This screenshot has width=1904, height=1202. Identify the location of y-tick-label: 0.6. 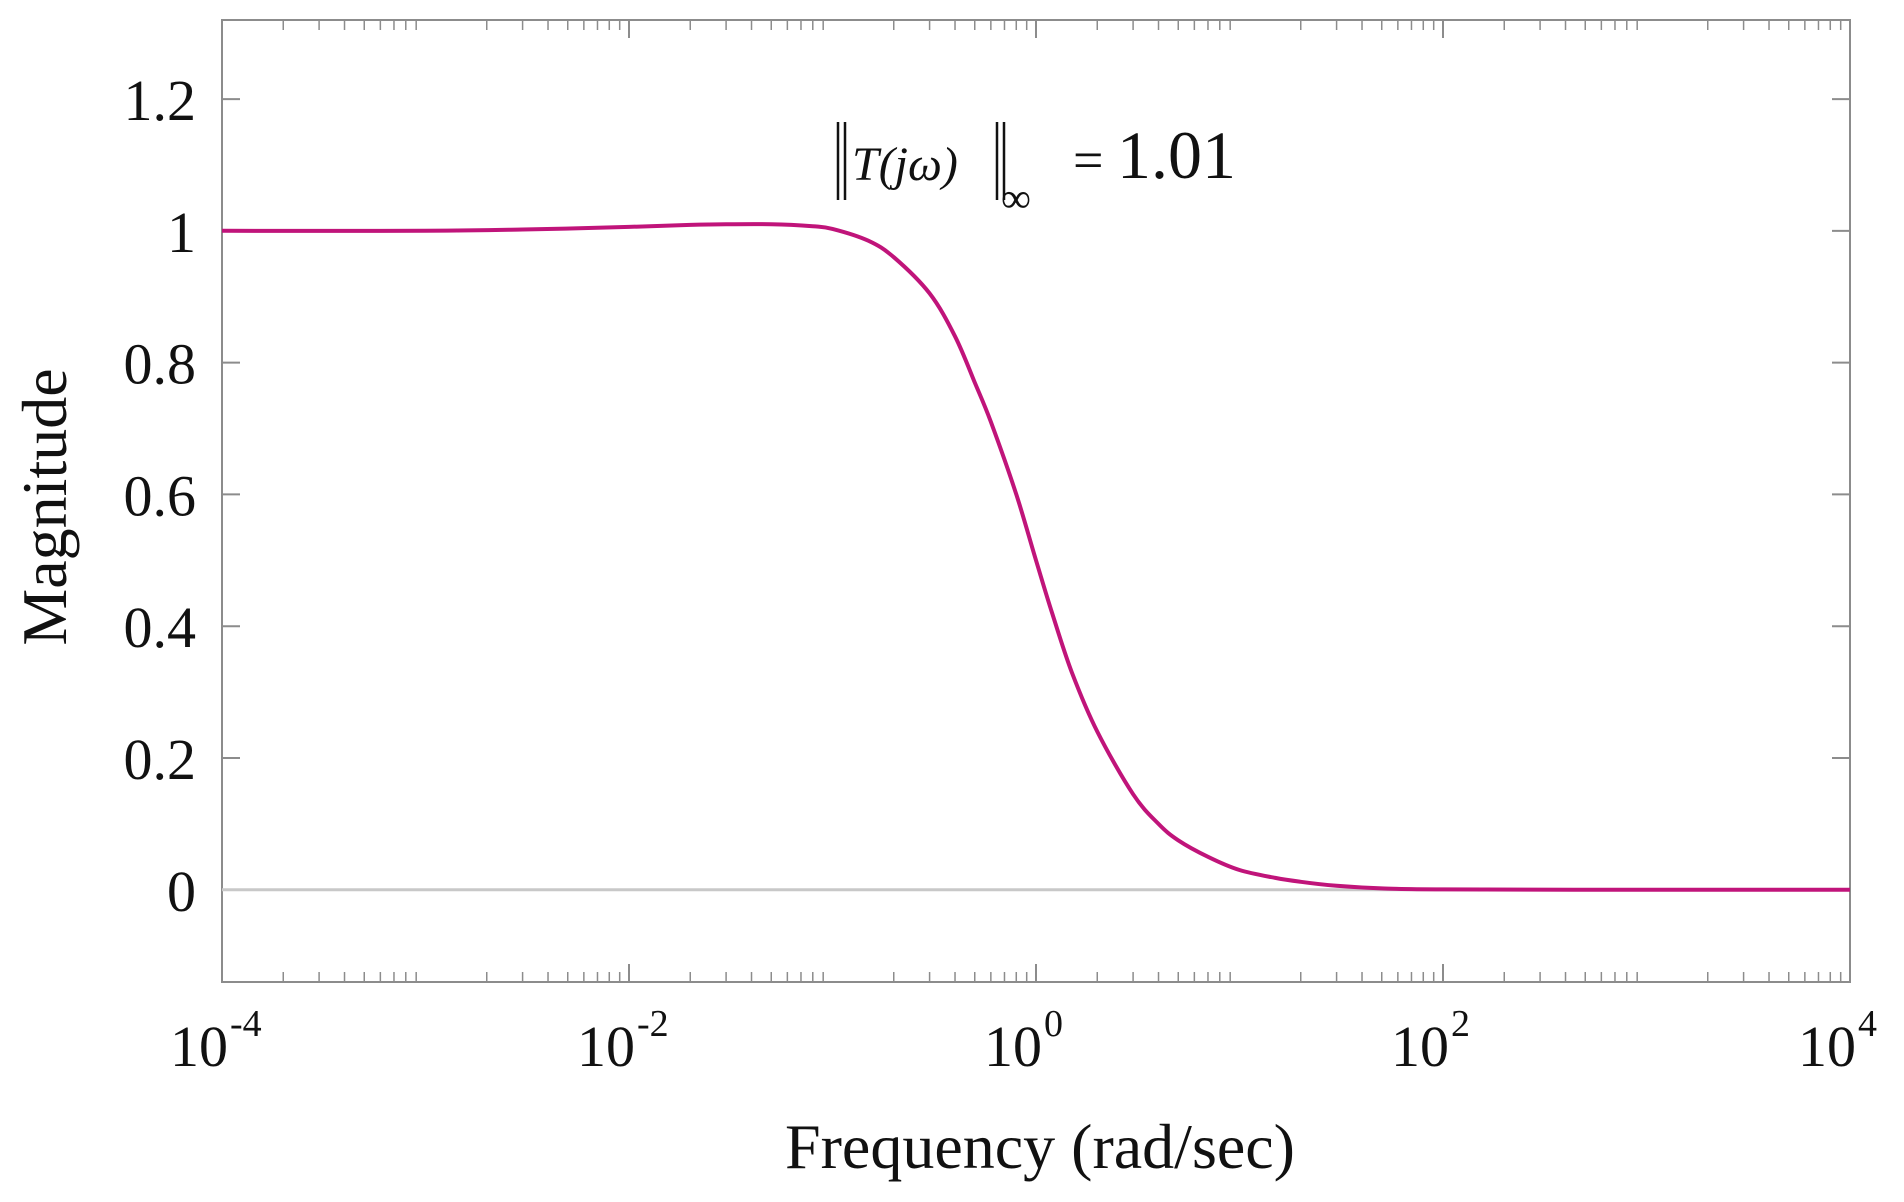
(160, 495).